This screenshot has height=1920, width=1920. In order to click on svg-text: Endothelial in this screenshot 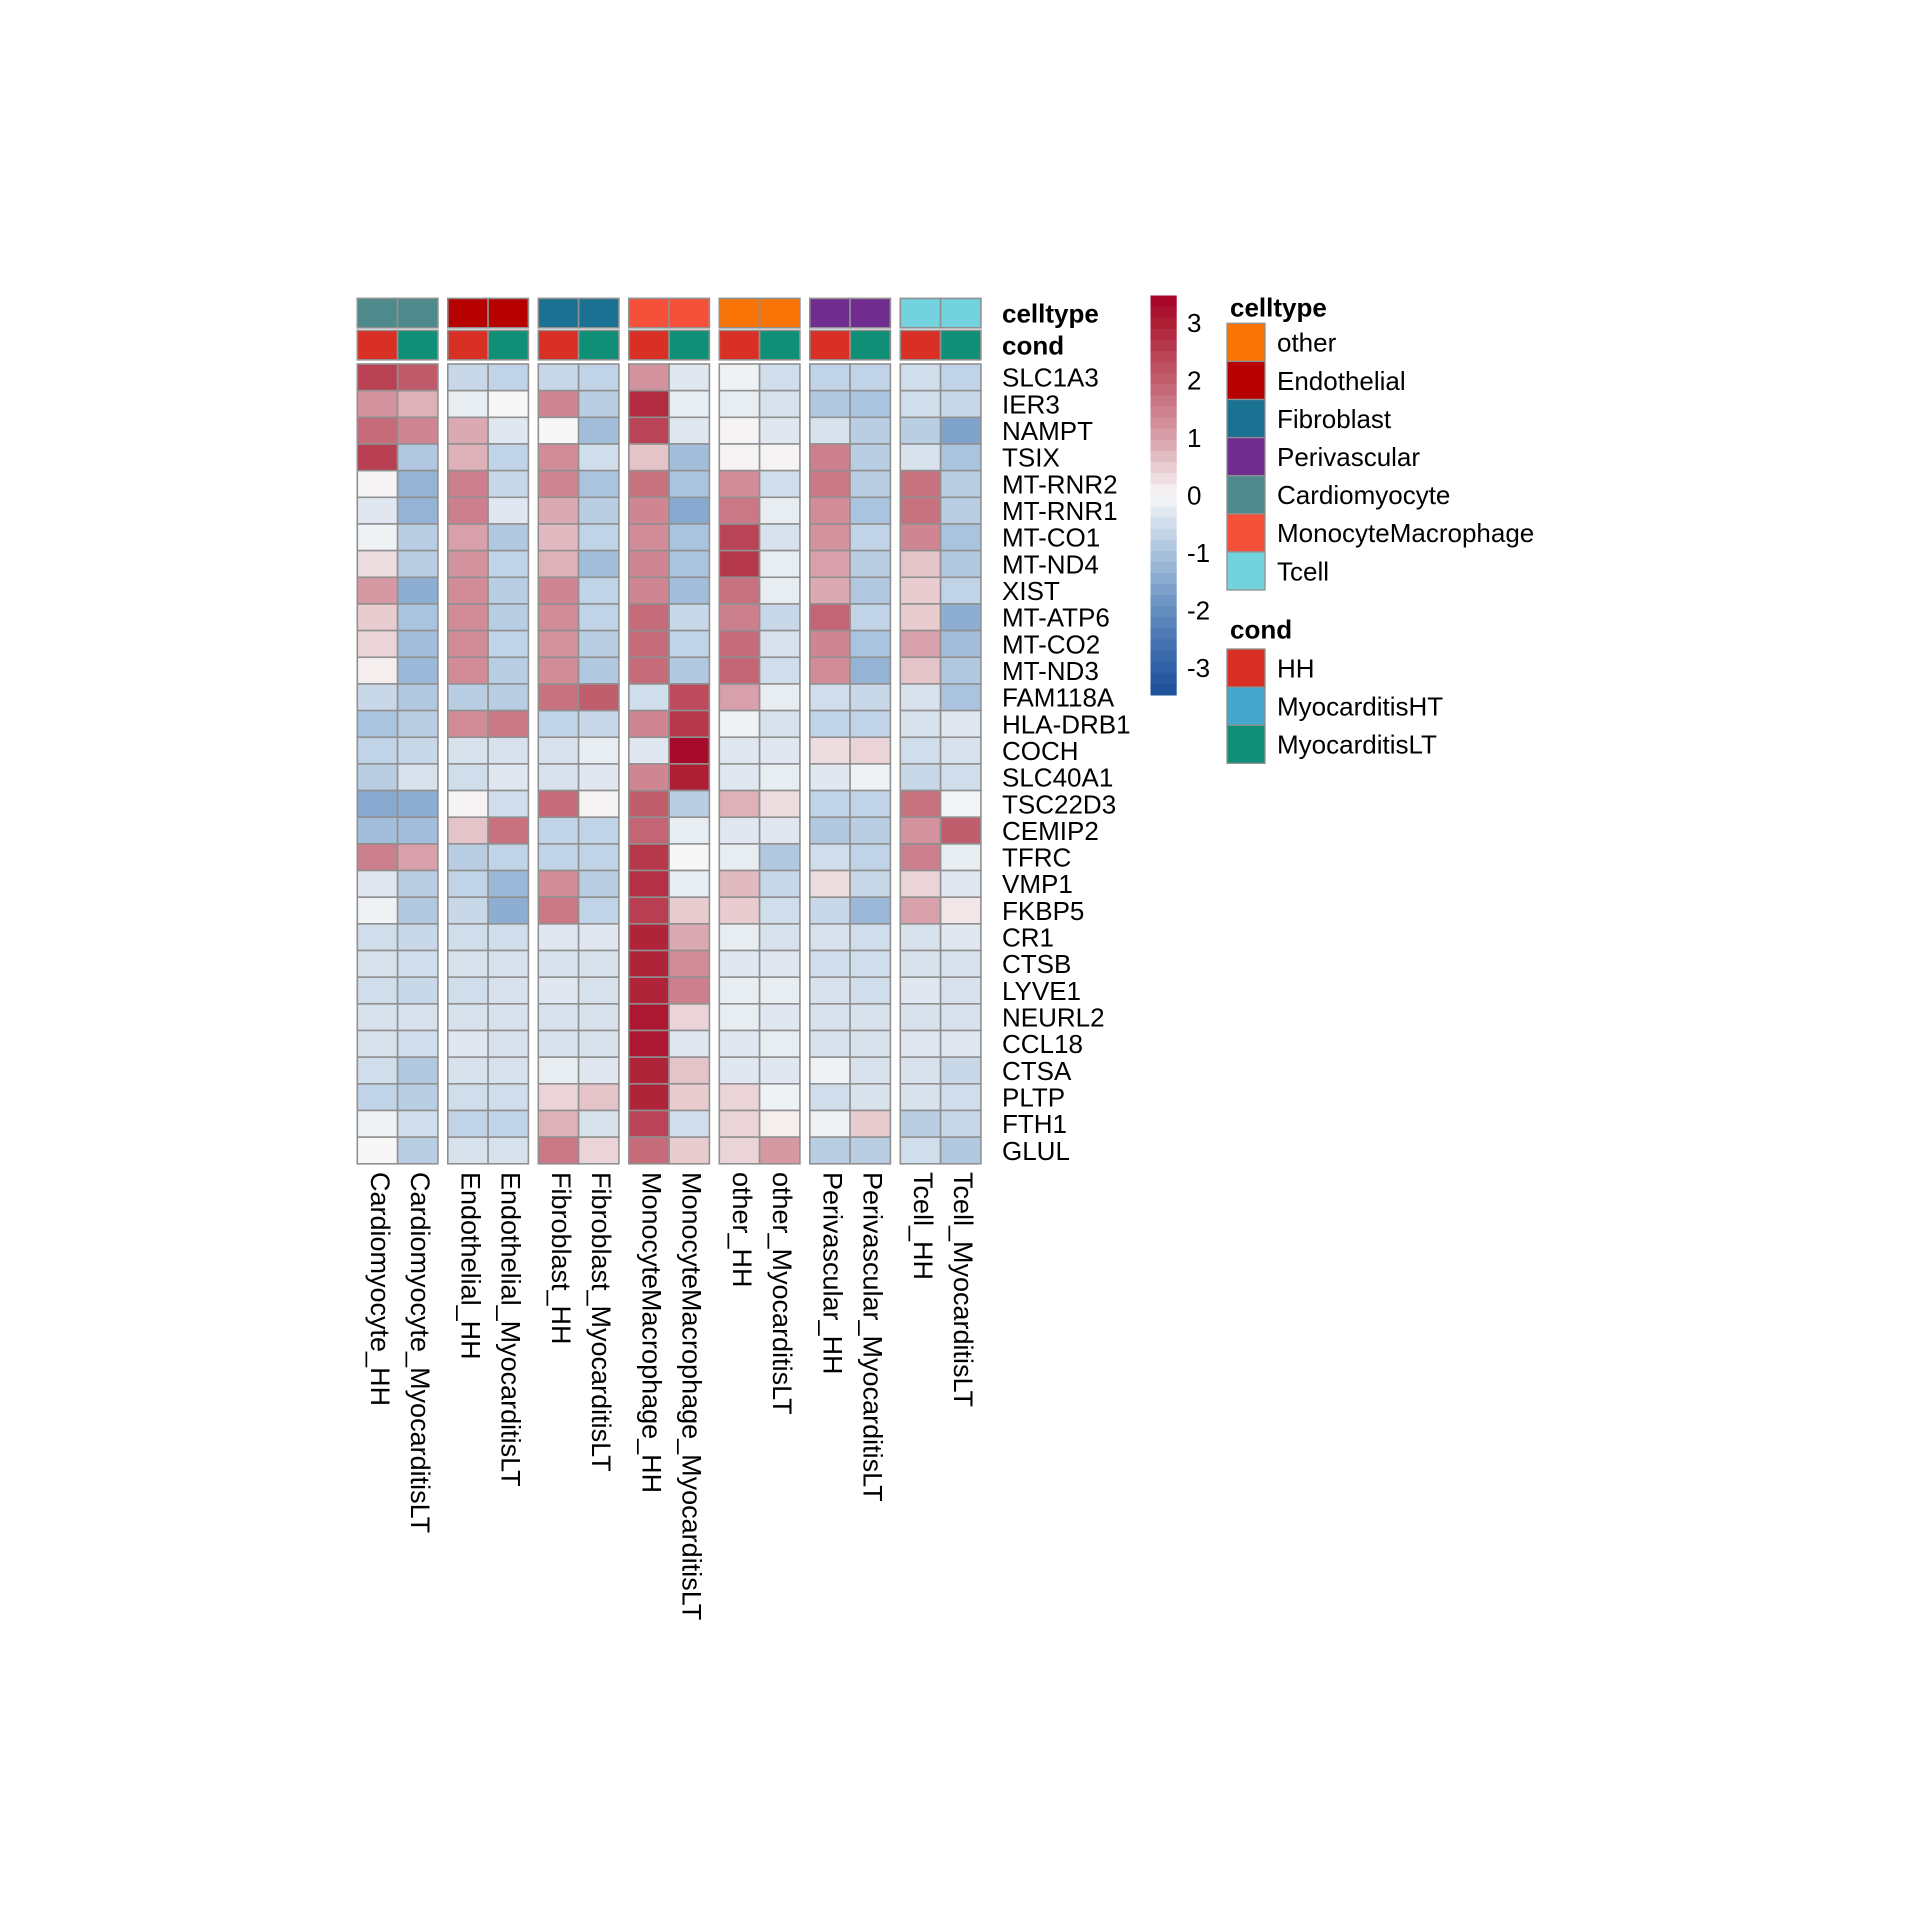, I will do `click(1341, 381)`.